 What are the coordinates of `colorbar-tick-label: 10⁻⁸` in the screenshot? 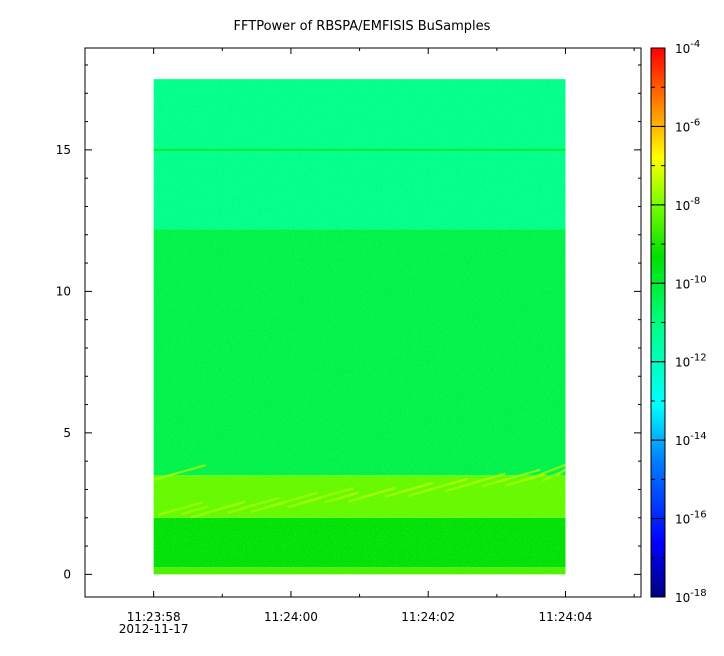 It's located at (687, 204).